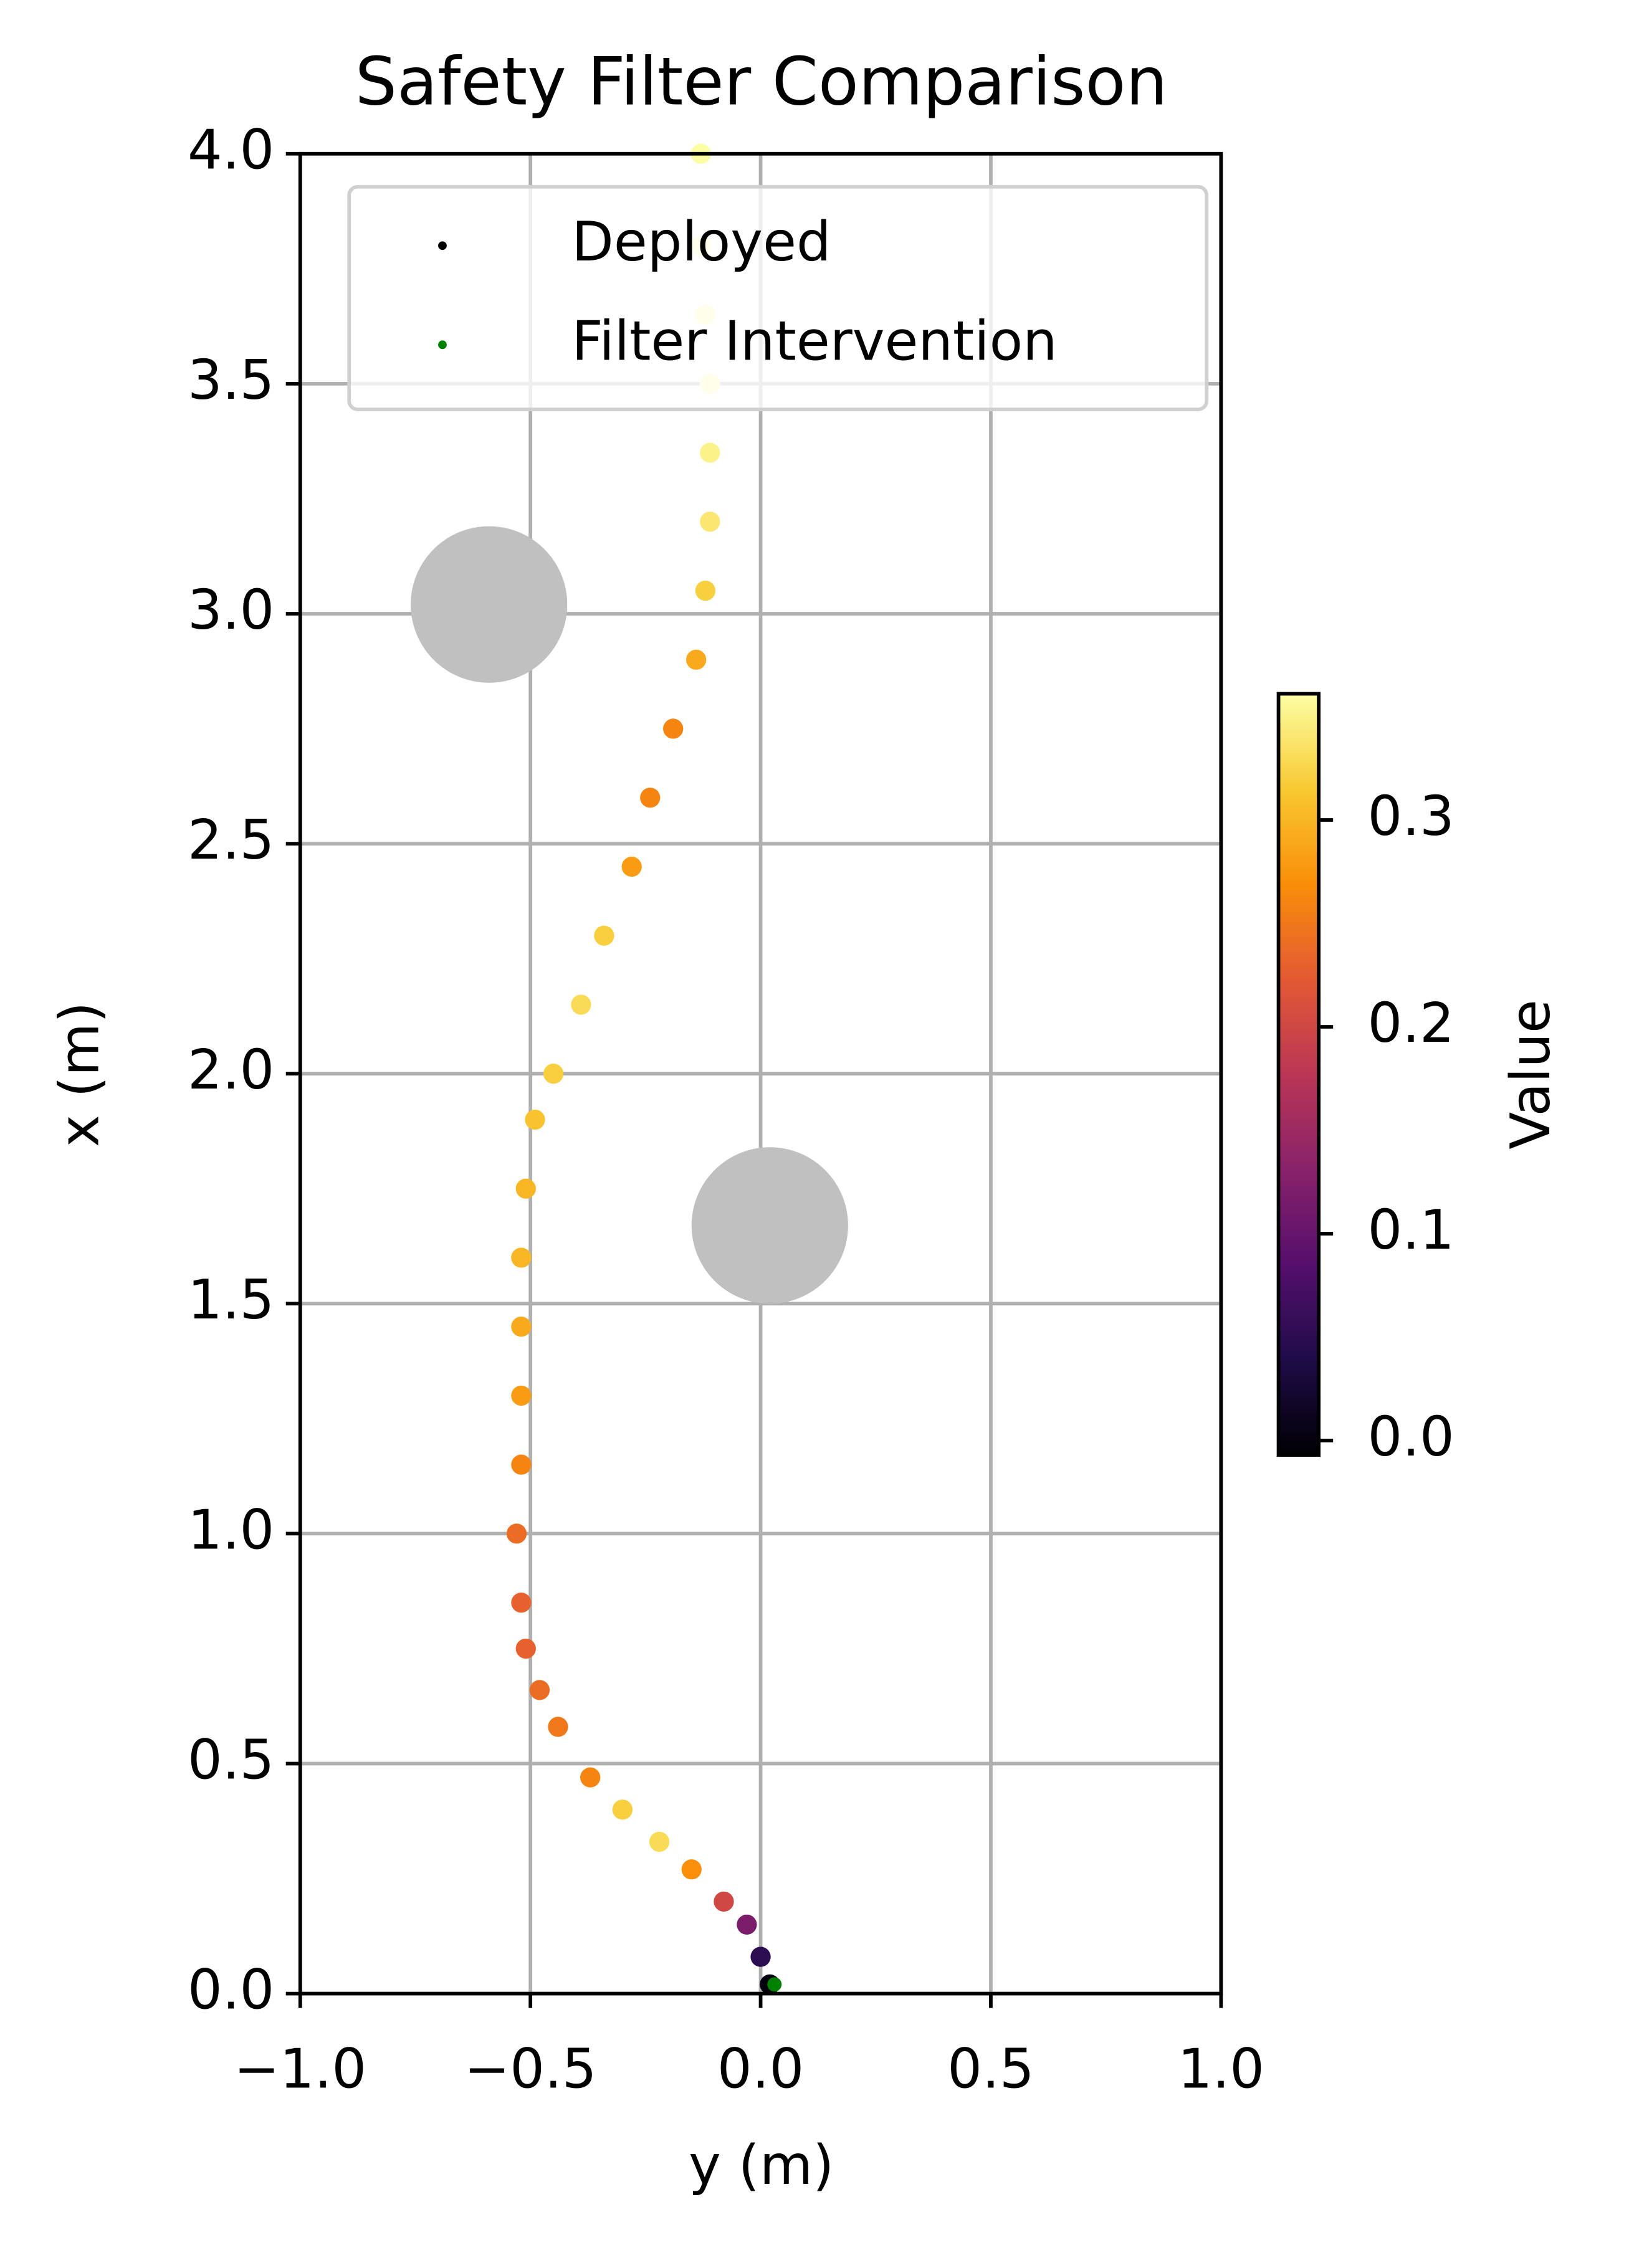  I want to click on chart-title: Safety Filter Comparison, so click(761, 83).